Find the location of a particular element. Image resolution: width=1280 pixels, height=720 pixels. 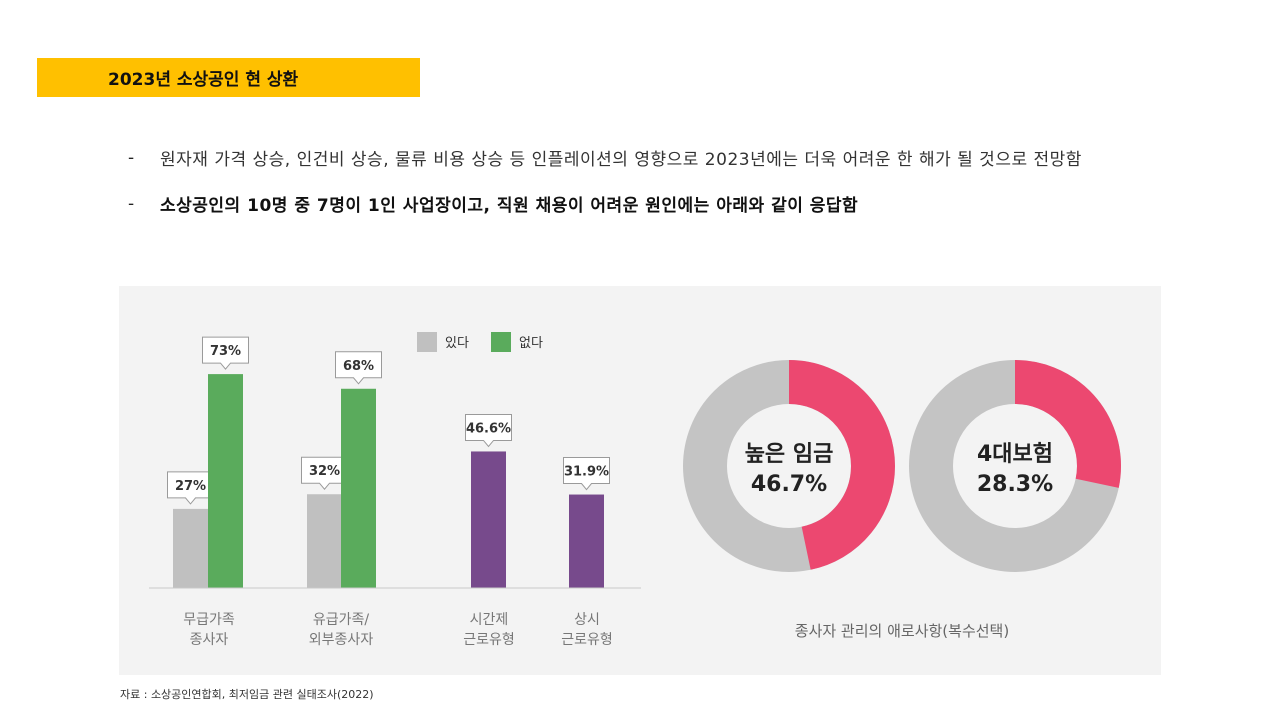

legend-label: 없다 is located at coordinates (531, 343).